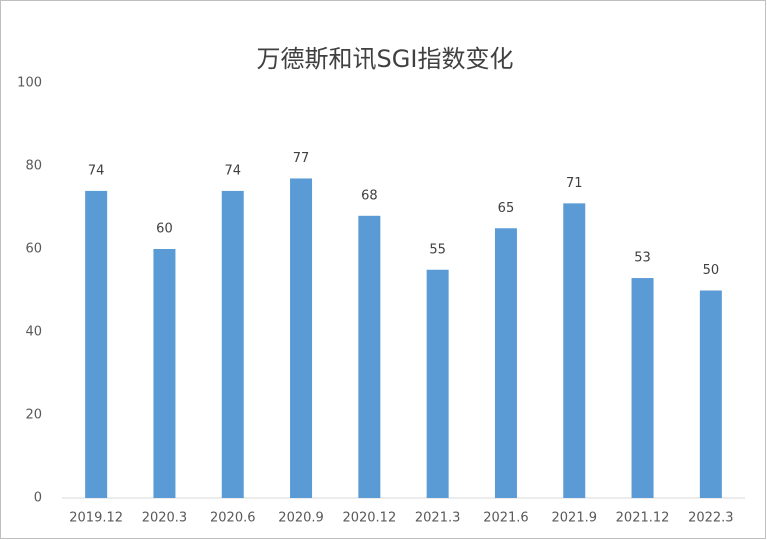 This screenshot has height=540, width=767. What do you see at coordinates (369, 195) in the screenshot?
I see `value-label: 68` at bounding box center [369, 195].